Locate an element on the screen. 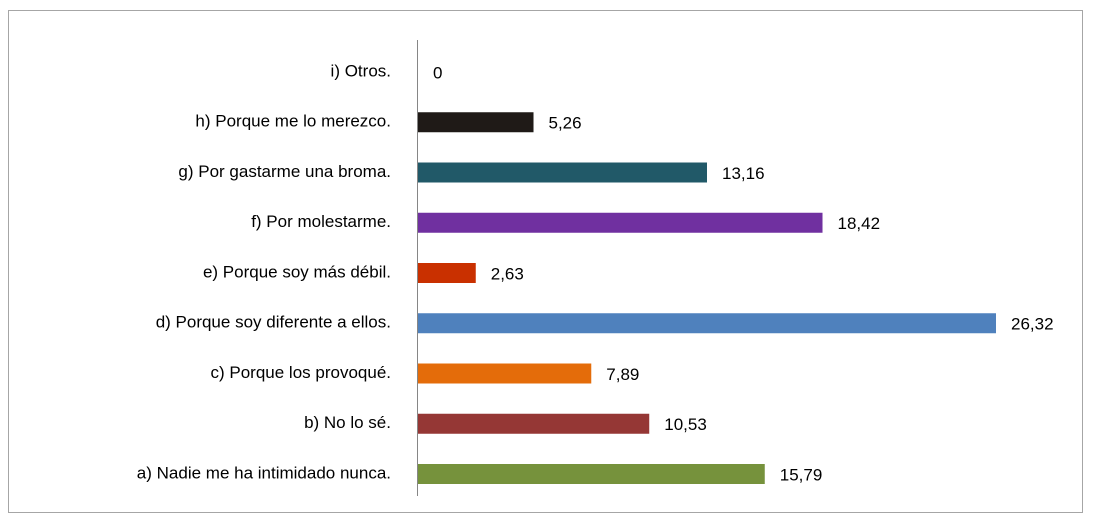 The width and height of the screenshot is (1093, 526). category-label: i) Otros. is located at coordinates (361, 70).